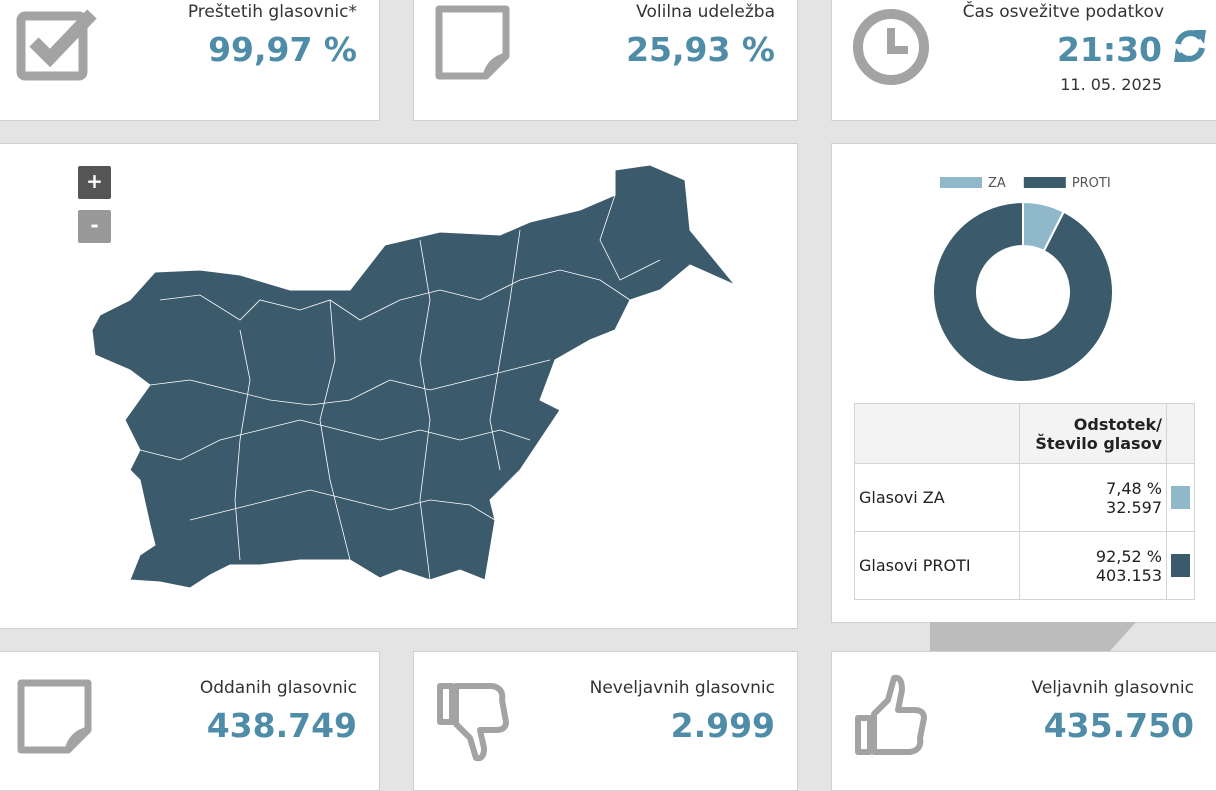 The height and width of the screenshot is (791, 1216). Describe the element at coordinates (1063, 12) in the screenshot. I see `label: Čas osvežitve podatkov` at that location.